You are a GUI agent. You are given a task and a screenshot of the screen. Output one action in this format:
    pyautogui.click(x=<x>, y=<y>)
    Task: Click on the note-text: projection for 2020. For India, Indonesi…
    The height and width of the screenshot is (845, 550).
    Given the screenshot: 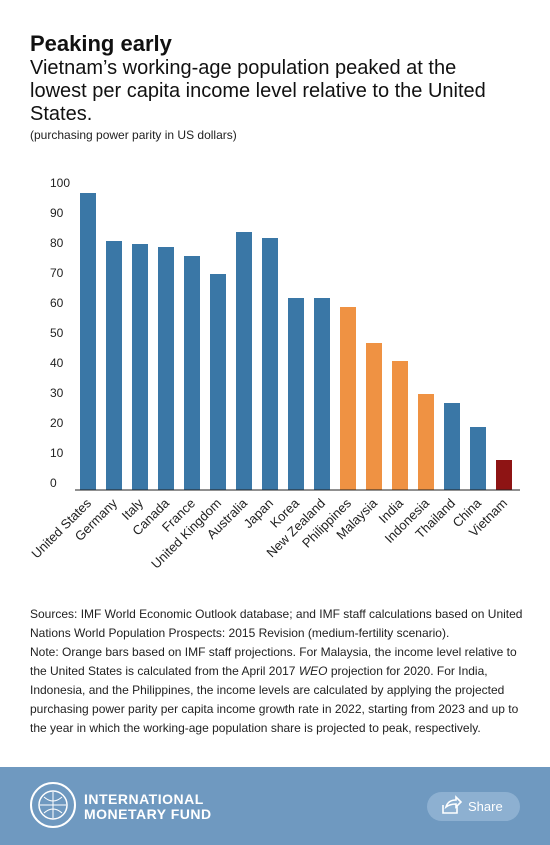 What is the action you would take?
    pyautogui.click(x=274, y=699)
    